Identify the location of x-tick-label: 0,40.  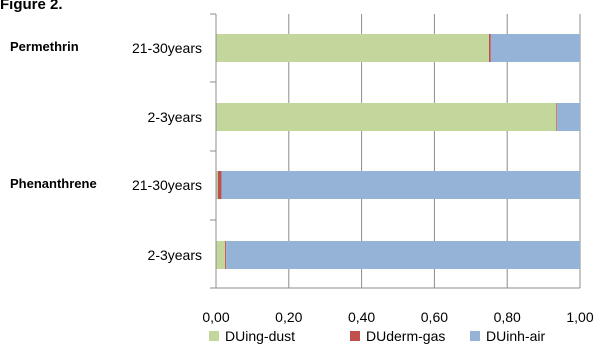
(361, 317).